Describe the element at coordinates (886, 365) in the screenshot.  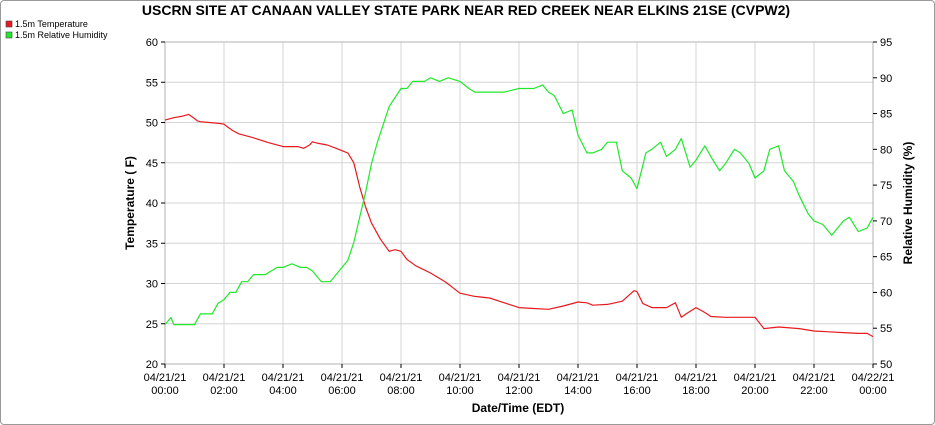
I see `y2-tick-label: 50` at that location.